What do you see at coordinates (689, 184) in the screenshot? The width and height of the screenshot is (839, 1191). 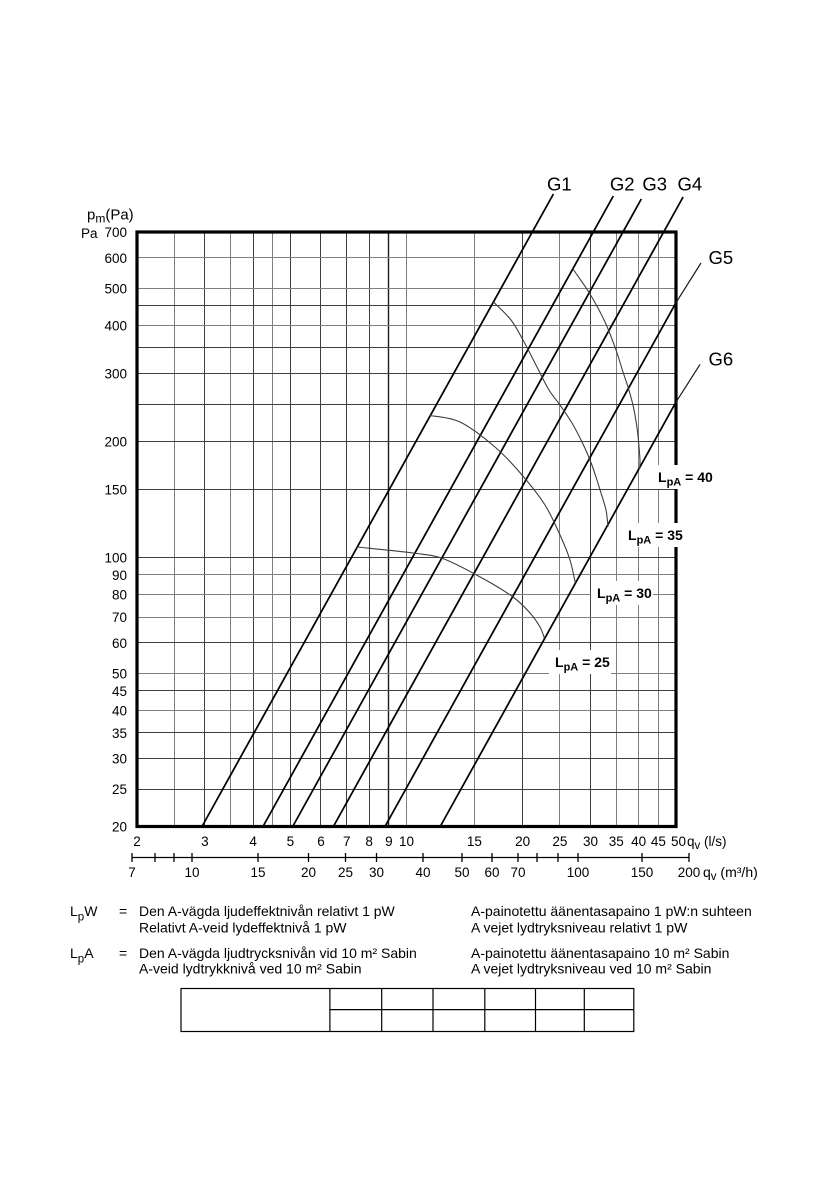 I see `svg-text: G4` at bounding box center [689, 184].